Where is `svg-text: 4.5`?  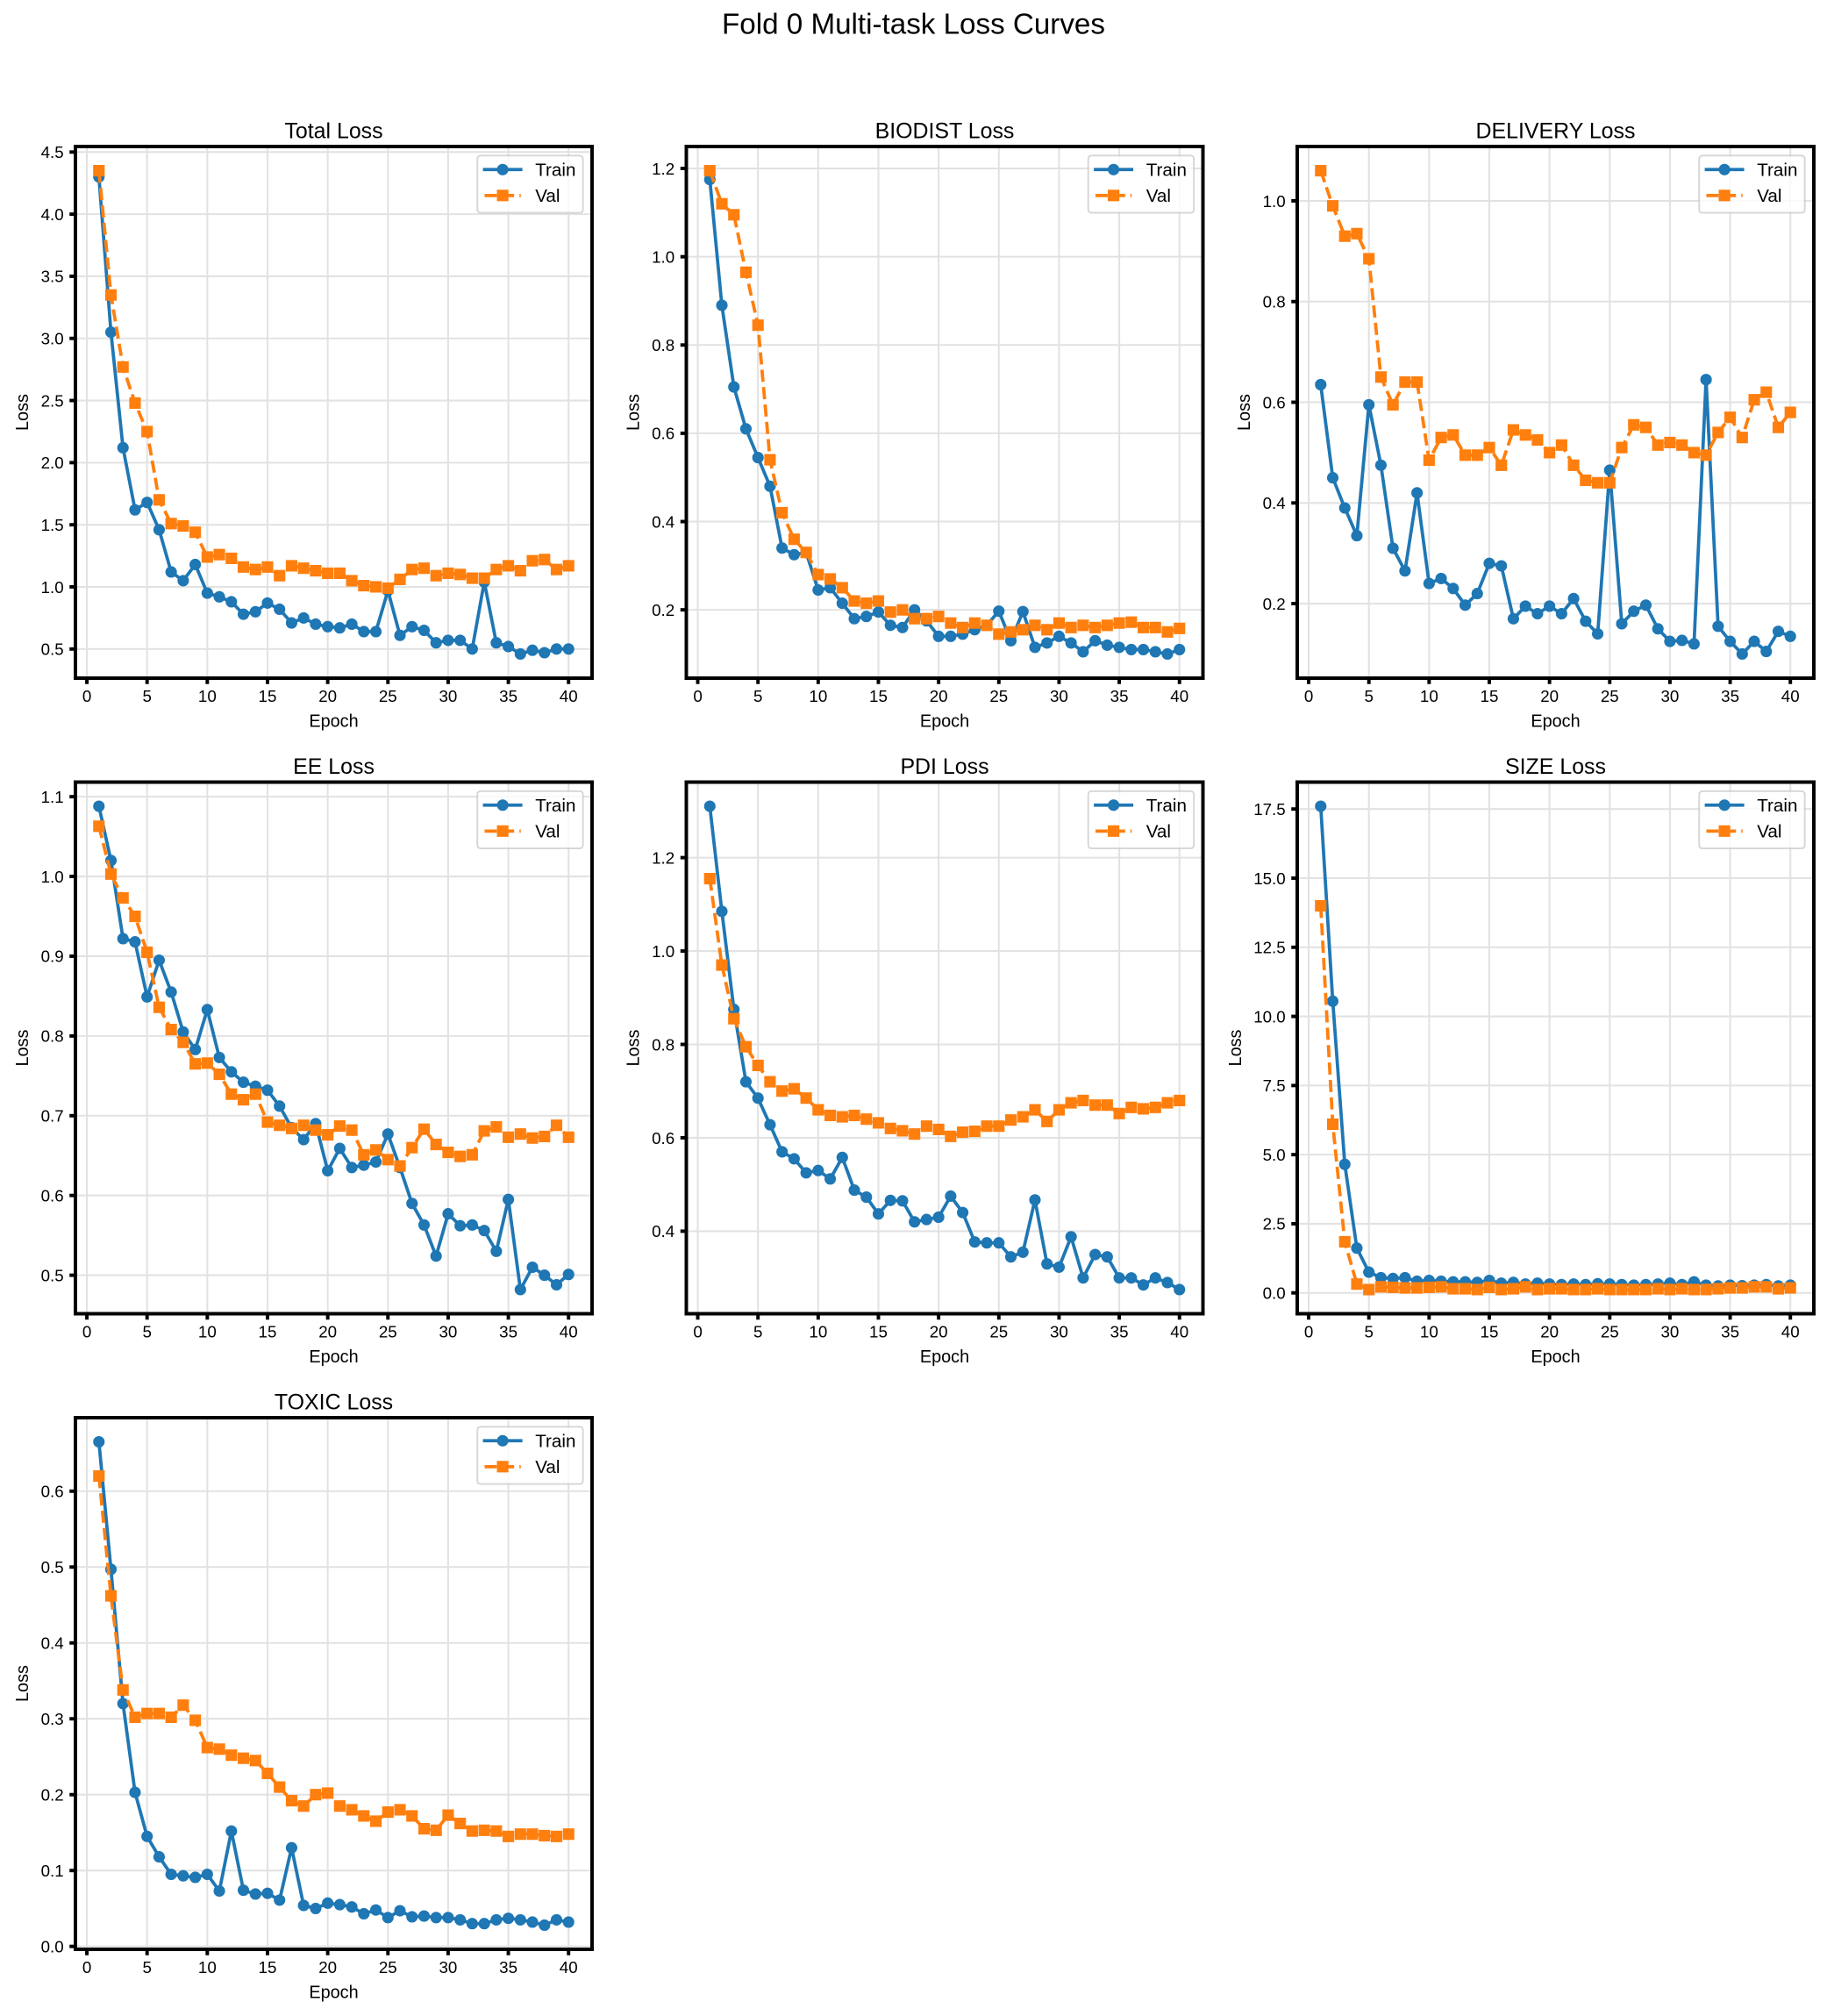
svg-text: 4.5 is located at coordinates (52, 152).